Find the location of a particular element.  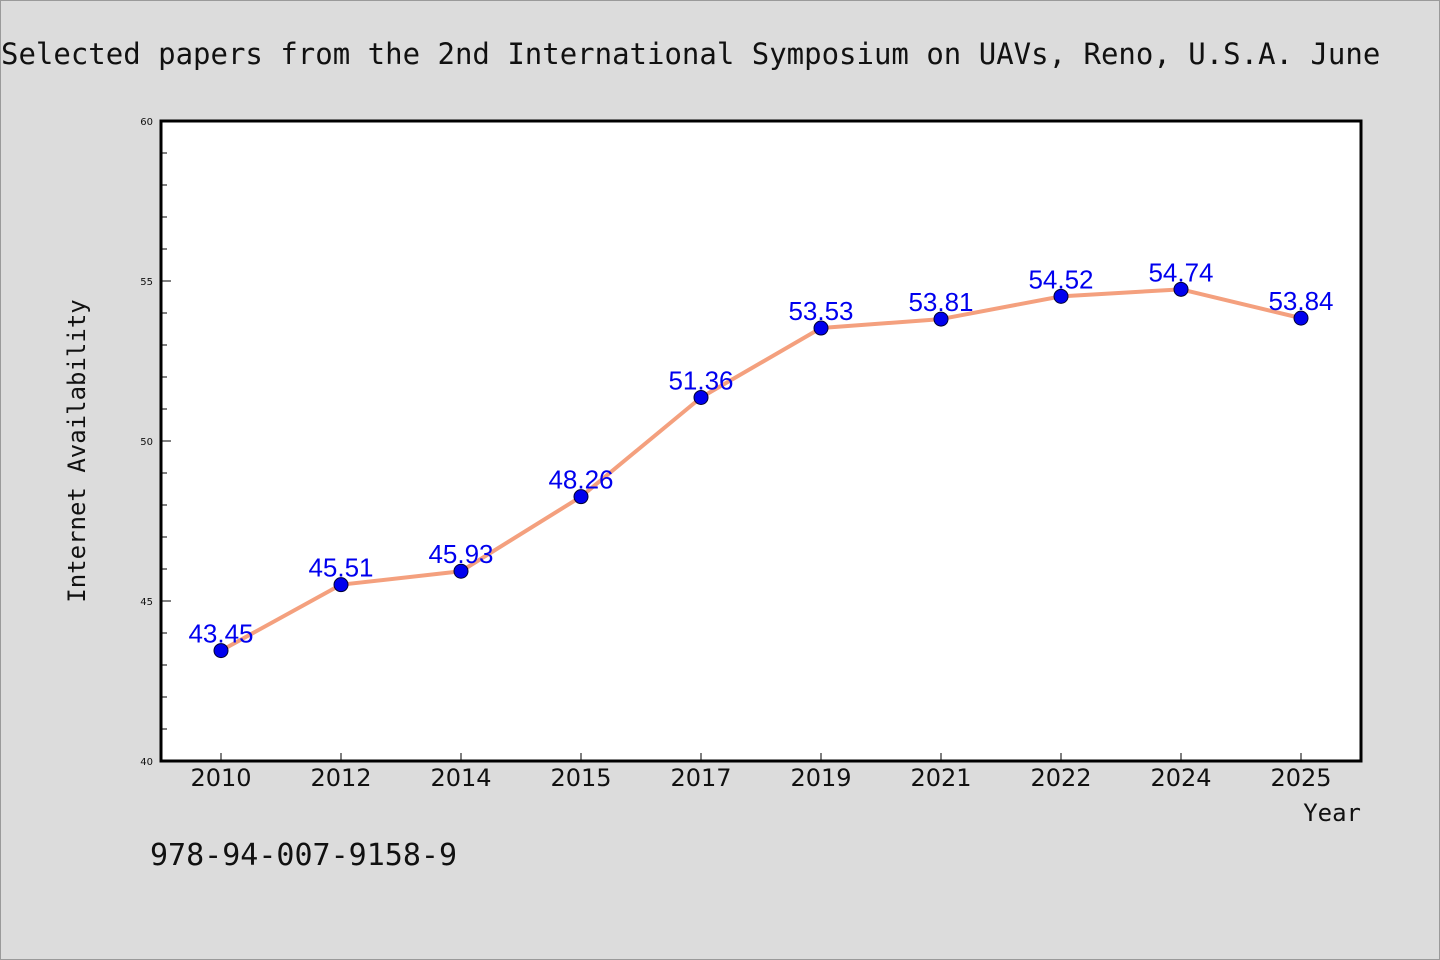

isbn-text: 978-94-007-9158-9 is located at coordinates (303, 855).